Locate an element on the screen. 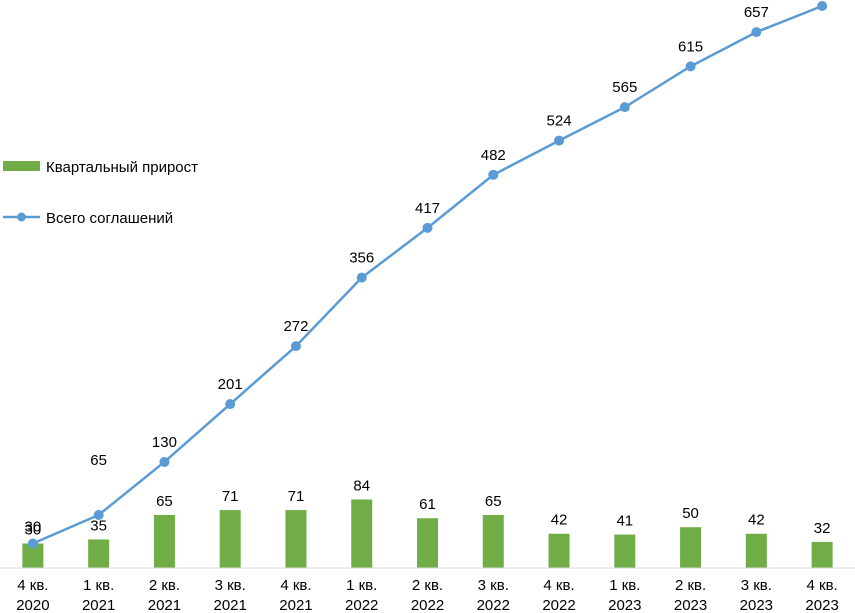 The height and width of the screenshot is (613, 855). x-tick-label: 2020 is located at coordinates (32, 605).